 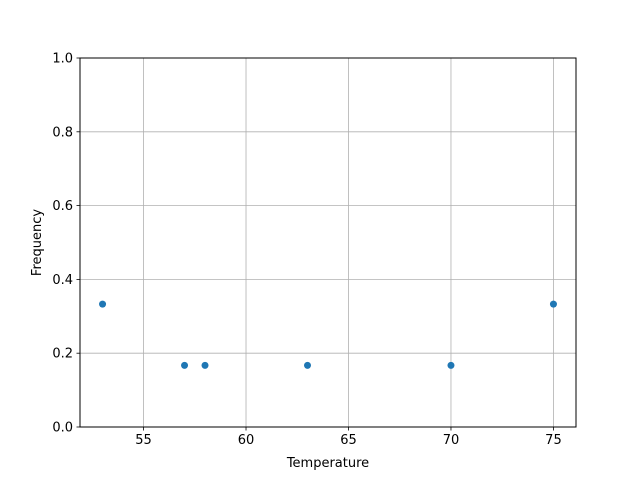 What do you see at coordinates (66, 244) in the screenshot?
I see `y-axis: 0.0 0.2 0.4 0.6 0.8 1.0` at bounding box center [66, 244].